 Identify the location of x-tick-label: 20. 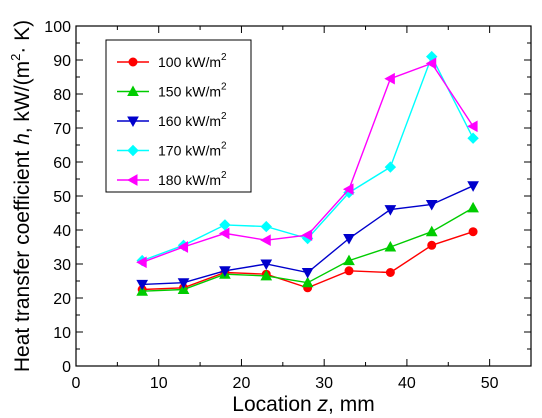
(242, 383).